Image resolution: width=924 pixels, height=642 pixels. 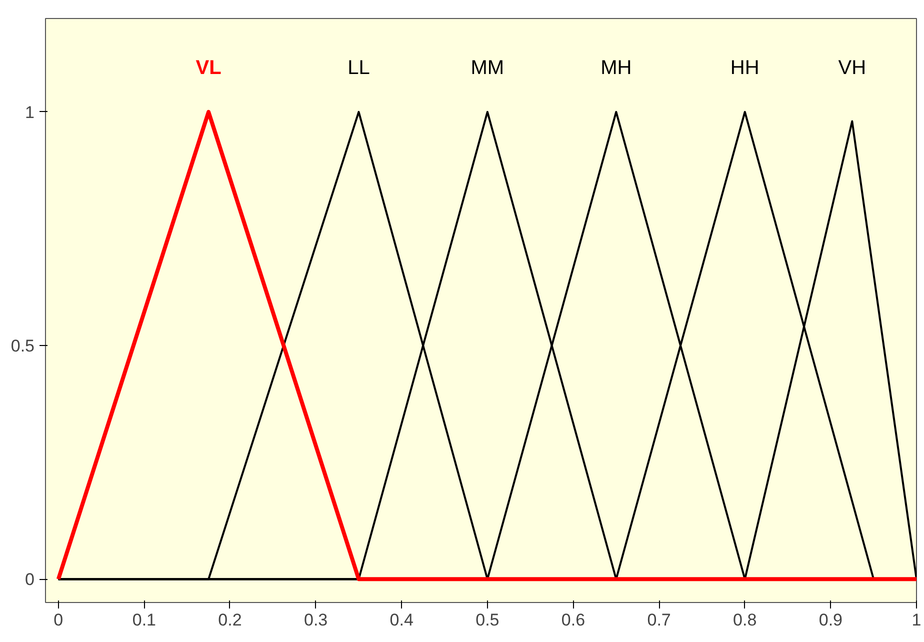 I want to click on x-tick-label: 0, so click(x=59, y=620).